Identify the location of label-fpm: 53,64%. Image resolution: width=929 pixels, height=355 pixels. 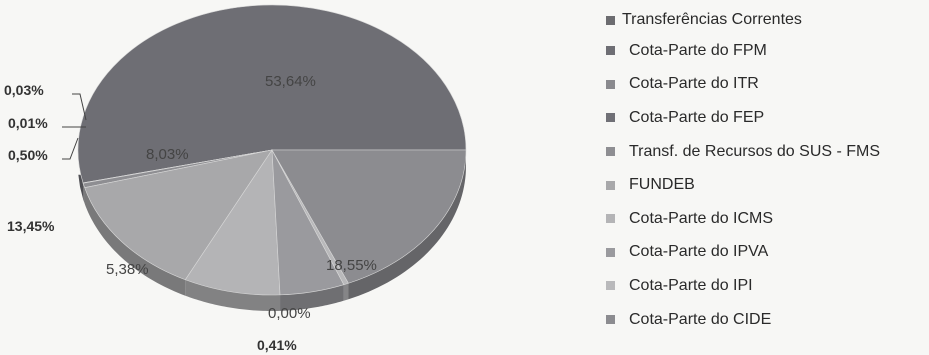
(290, 81).